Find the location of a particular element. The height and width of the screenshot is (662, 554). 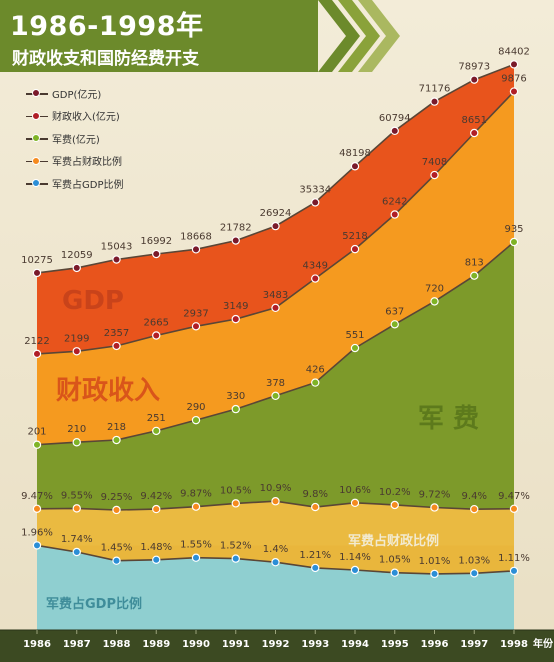

data-label-3-1998: 9.47% is located at coordinates (514, 496).